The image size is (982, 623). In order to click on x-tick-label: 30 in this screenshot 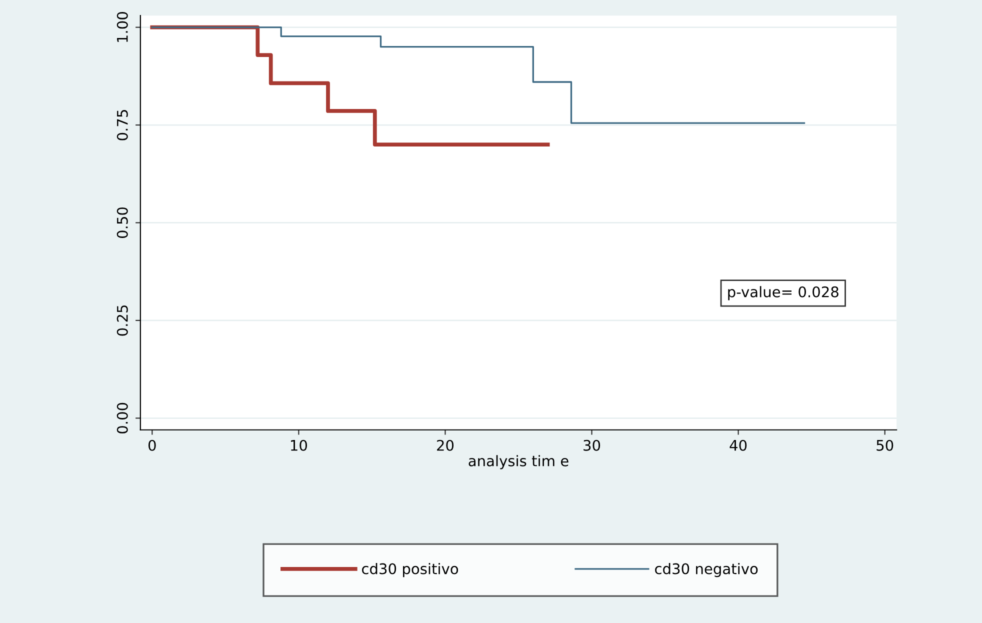, I will do `click(592, 445)`.